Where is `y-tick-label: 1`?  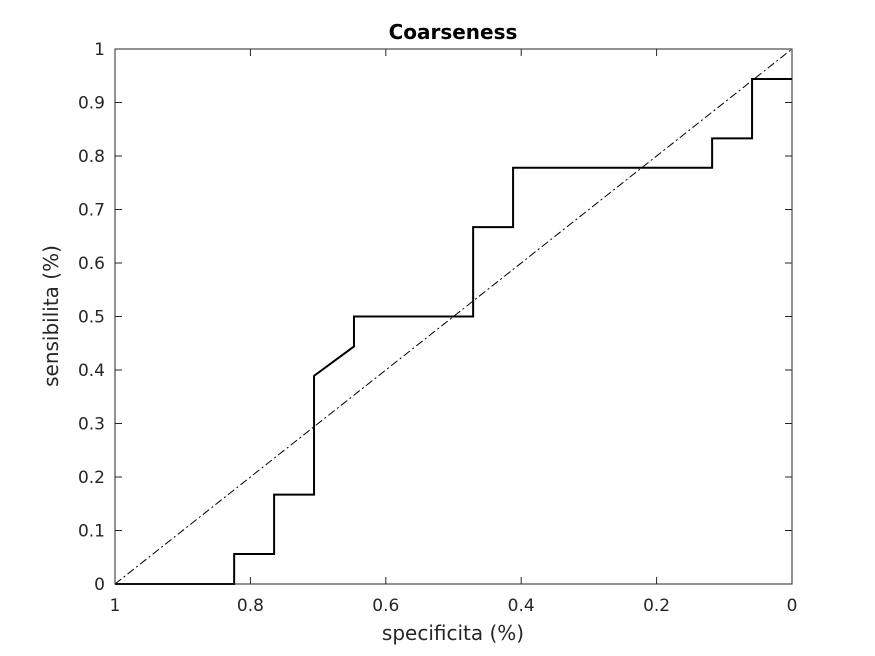
y-tick-label: 1 is located at coordinates (99, 50).